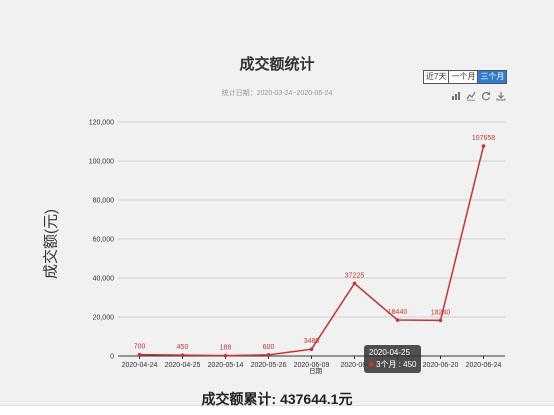  What do you see at coordinates (104, 240) in the screenshot?
I see `y-tick-label: 60,000` at bounding box center [104, 240].